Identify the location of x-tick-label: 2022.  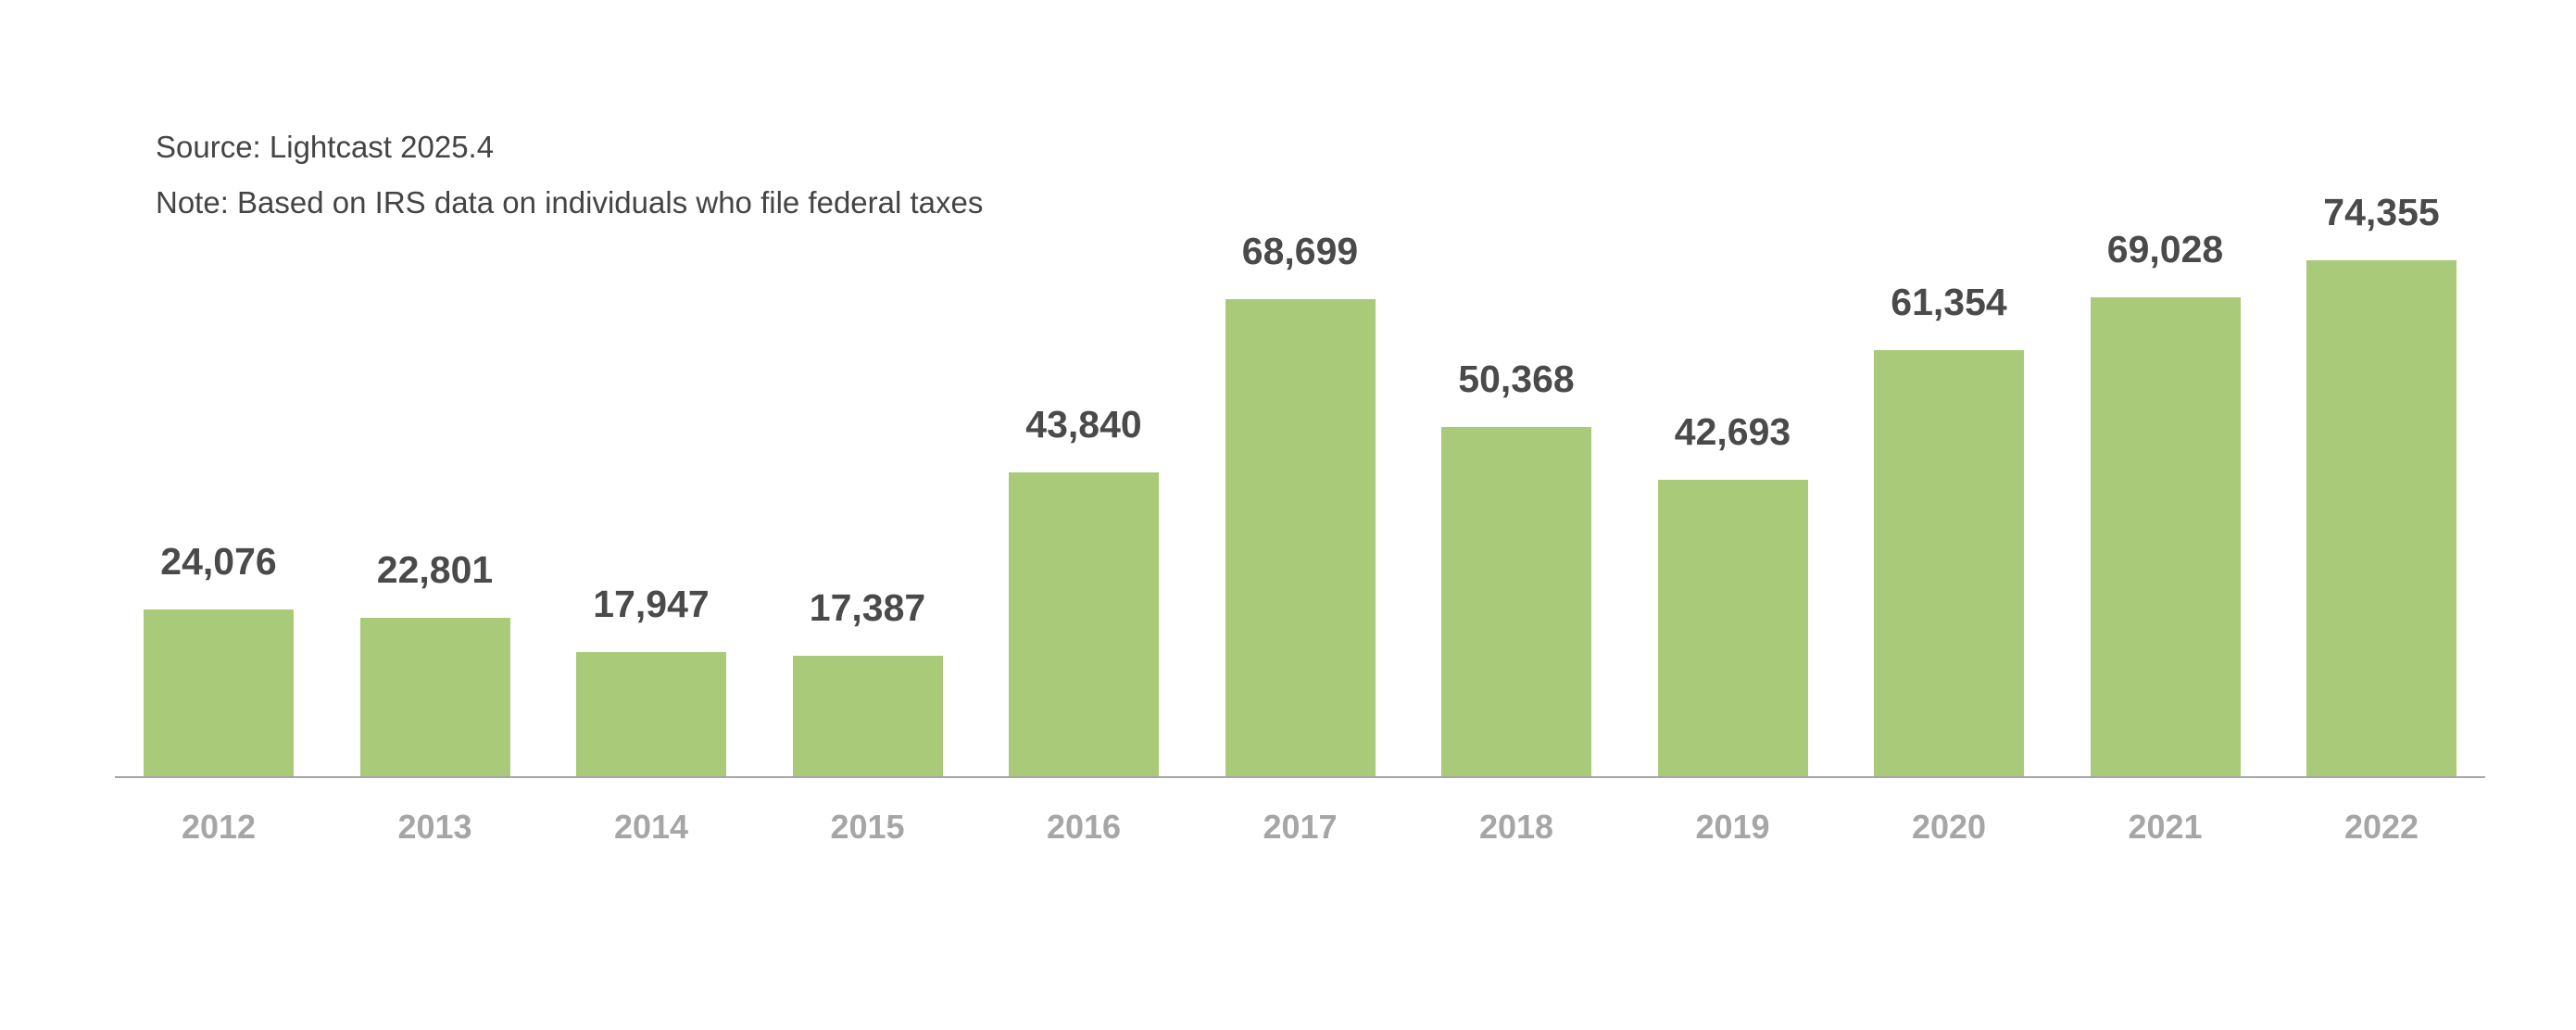
(2381, 827).